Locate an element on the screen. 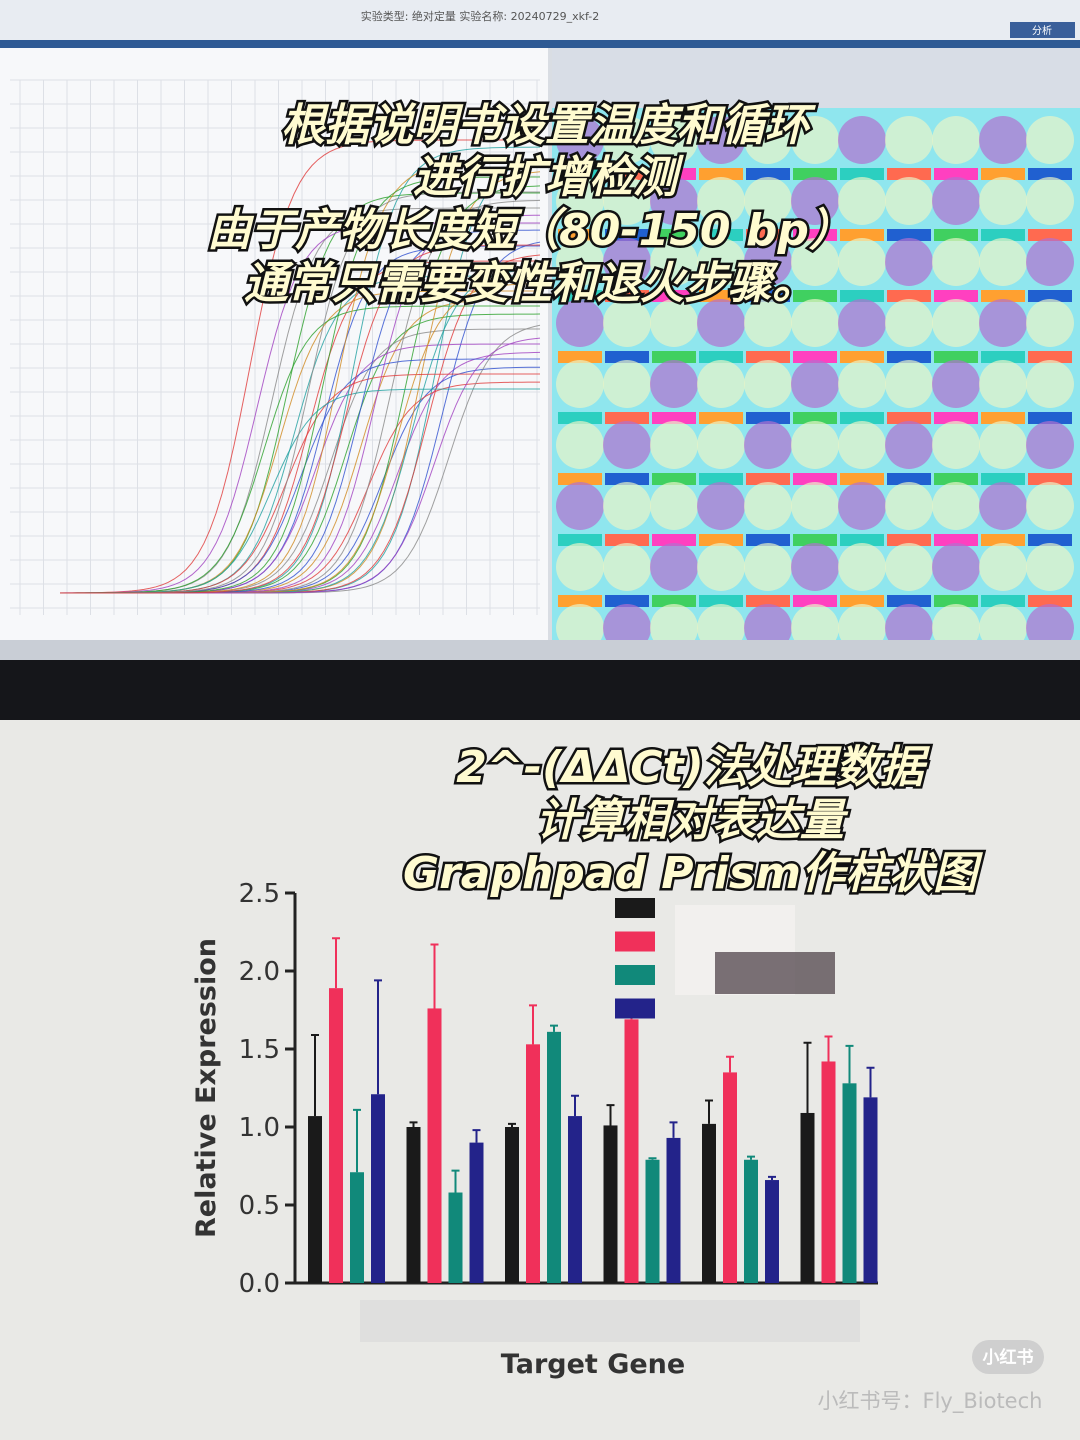 This screenshot has height=1440, width=1080. y-tick-label: 2.5 is located at coordinates (259, 894).